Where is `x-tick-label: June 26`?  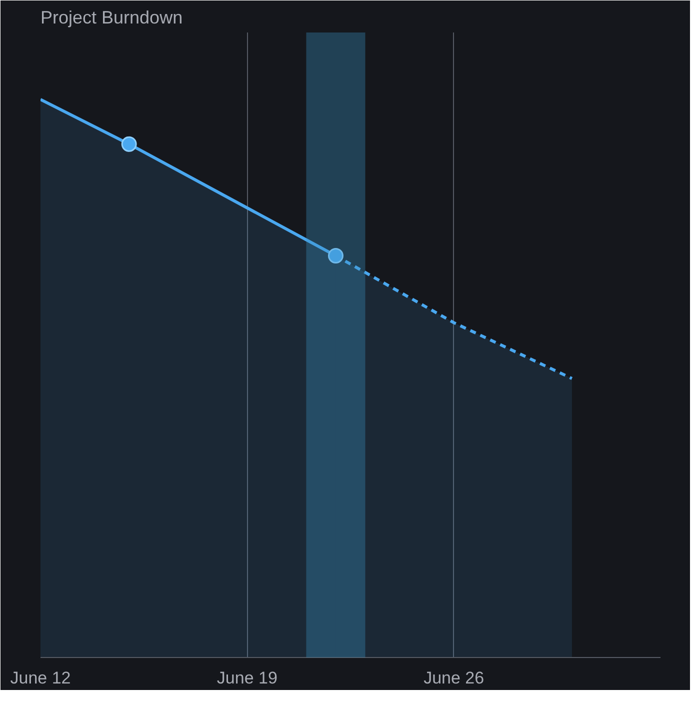 x-tick-label: June 26 is located at coordinates (454, 678).